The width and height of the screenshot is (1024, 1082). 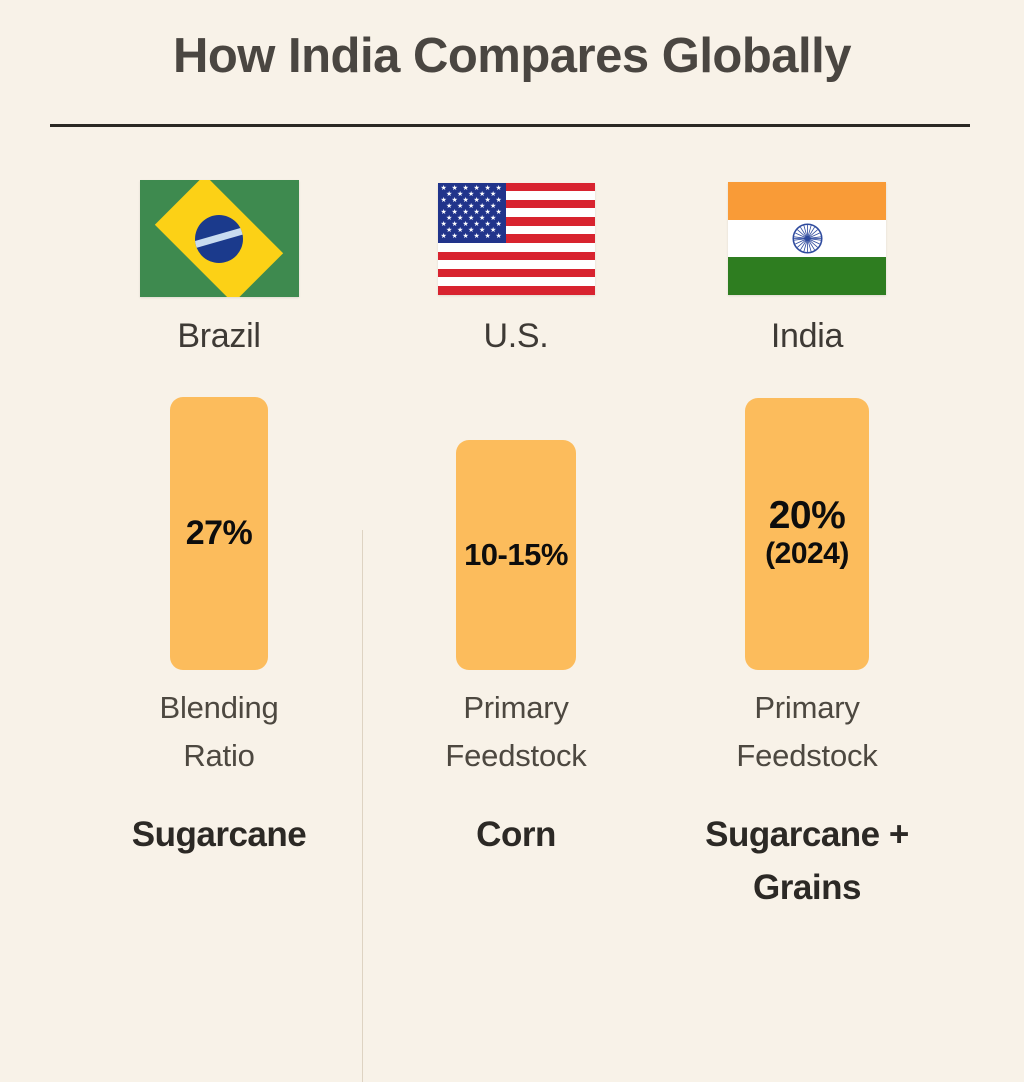 I want to click on brazil-flag-band, so click(x=219, y=237).